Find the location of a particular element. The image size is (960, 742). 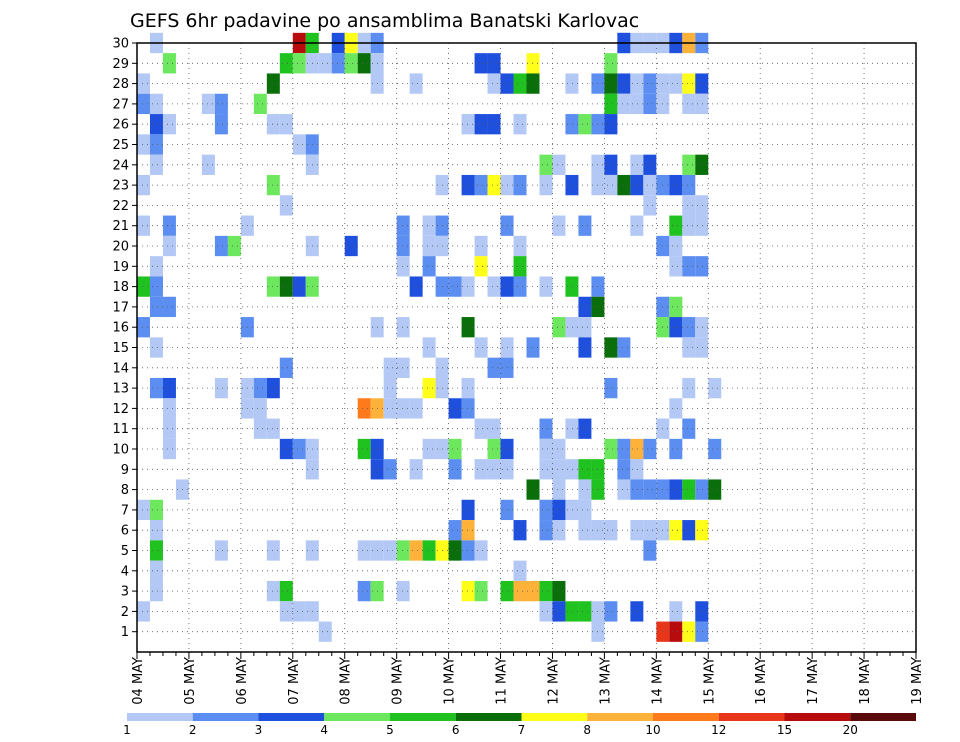

colorbar-label: 6 is located at coordinates (456, 730).